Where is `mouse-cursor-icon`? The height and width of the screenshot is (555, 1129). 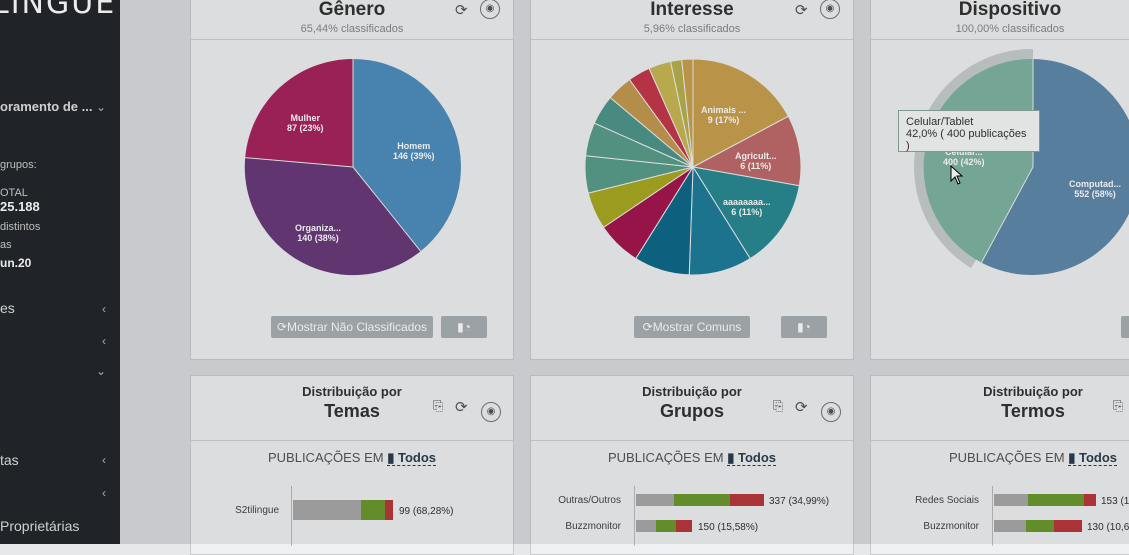 mouse-cursor-icon is located at coordinates (957, 175).